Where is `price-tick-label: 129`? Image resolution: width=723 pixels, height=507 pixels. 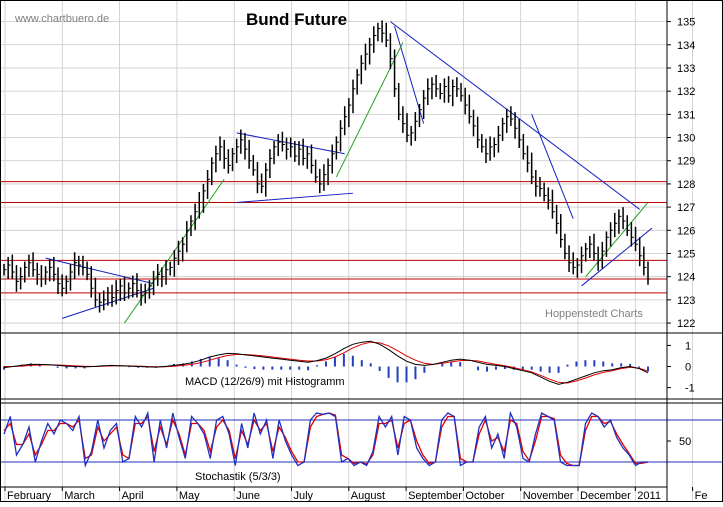
price-tick-label: 129 is located at coordinates (686, 162).